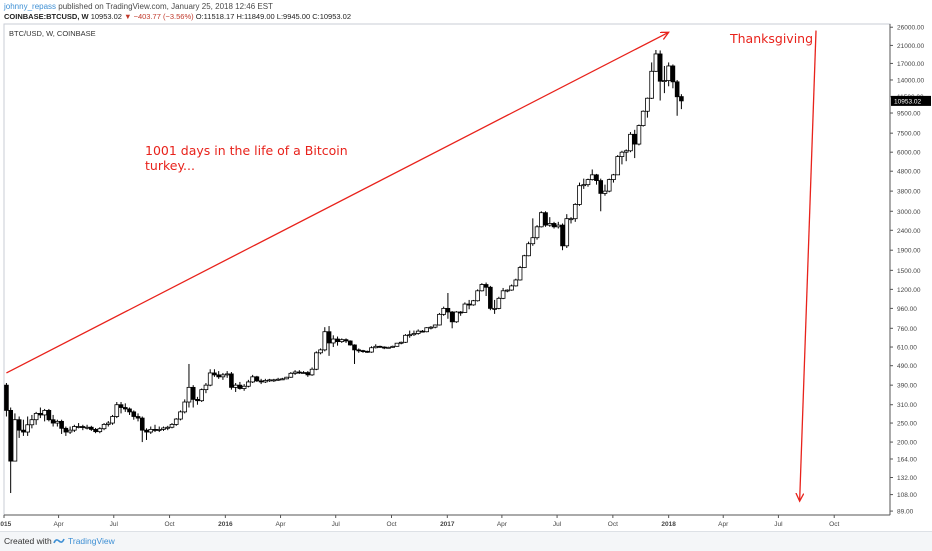 This screenshot has height=551, width=932. What do you see at coordinates (28, 541) in the screenshot?
I see `created-with-text: Created with` at bounding box center [28, 541].